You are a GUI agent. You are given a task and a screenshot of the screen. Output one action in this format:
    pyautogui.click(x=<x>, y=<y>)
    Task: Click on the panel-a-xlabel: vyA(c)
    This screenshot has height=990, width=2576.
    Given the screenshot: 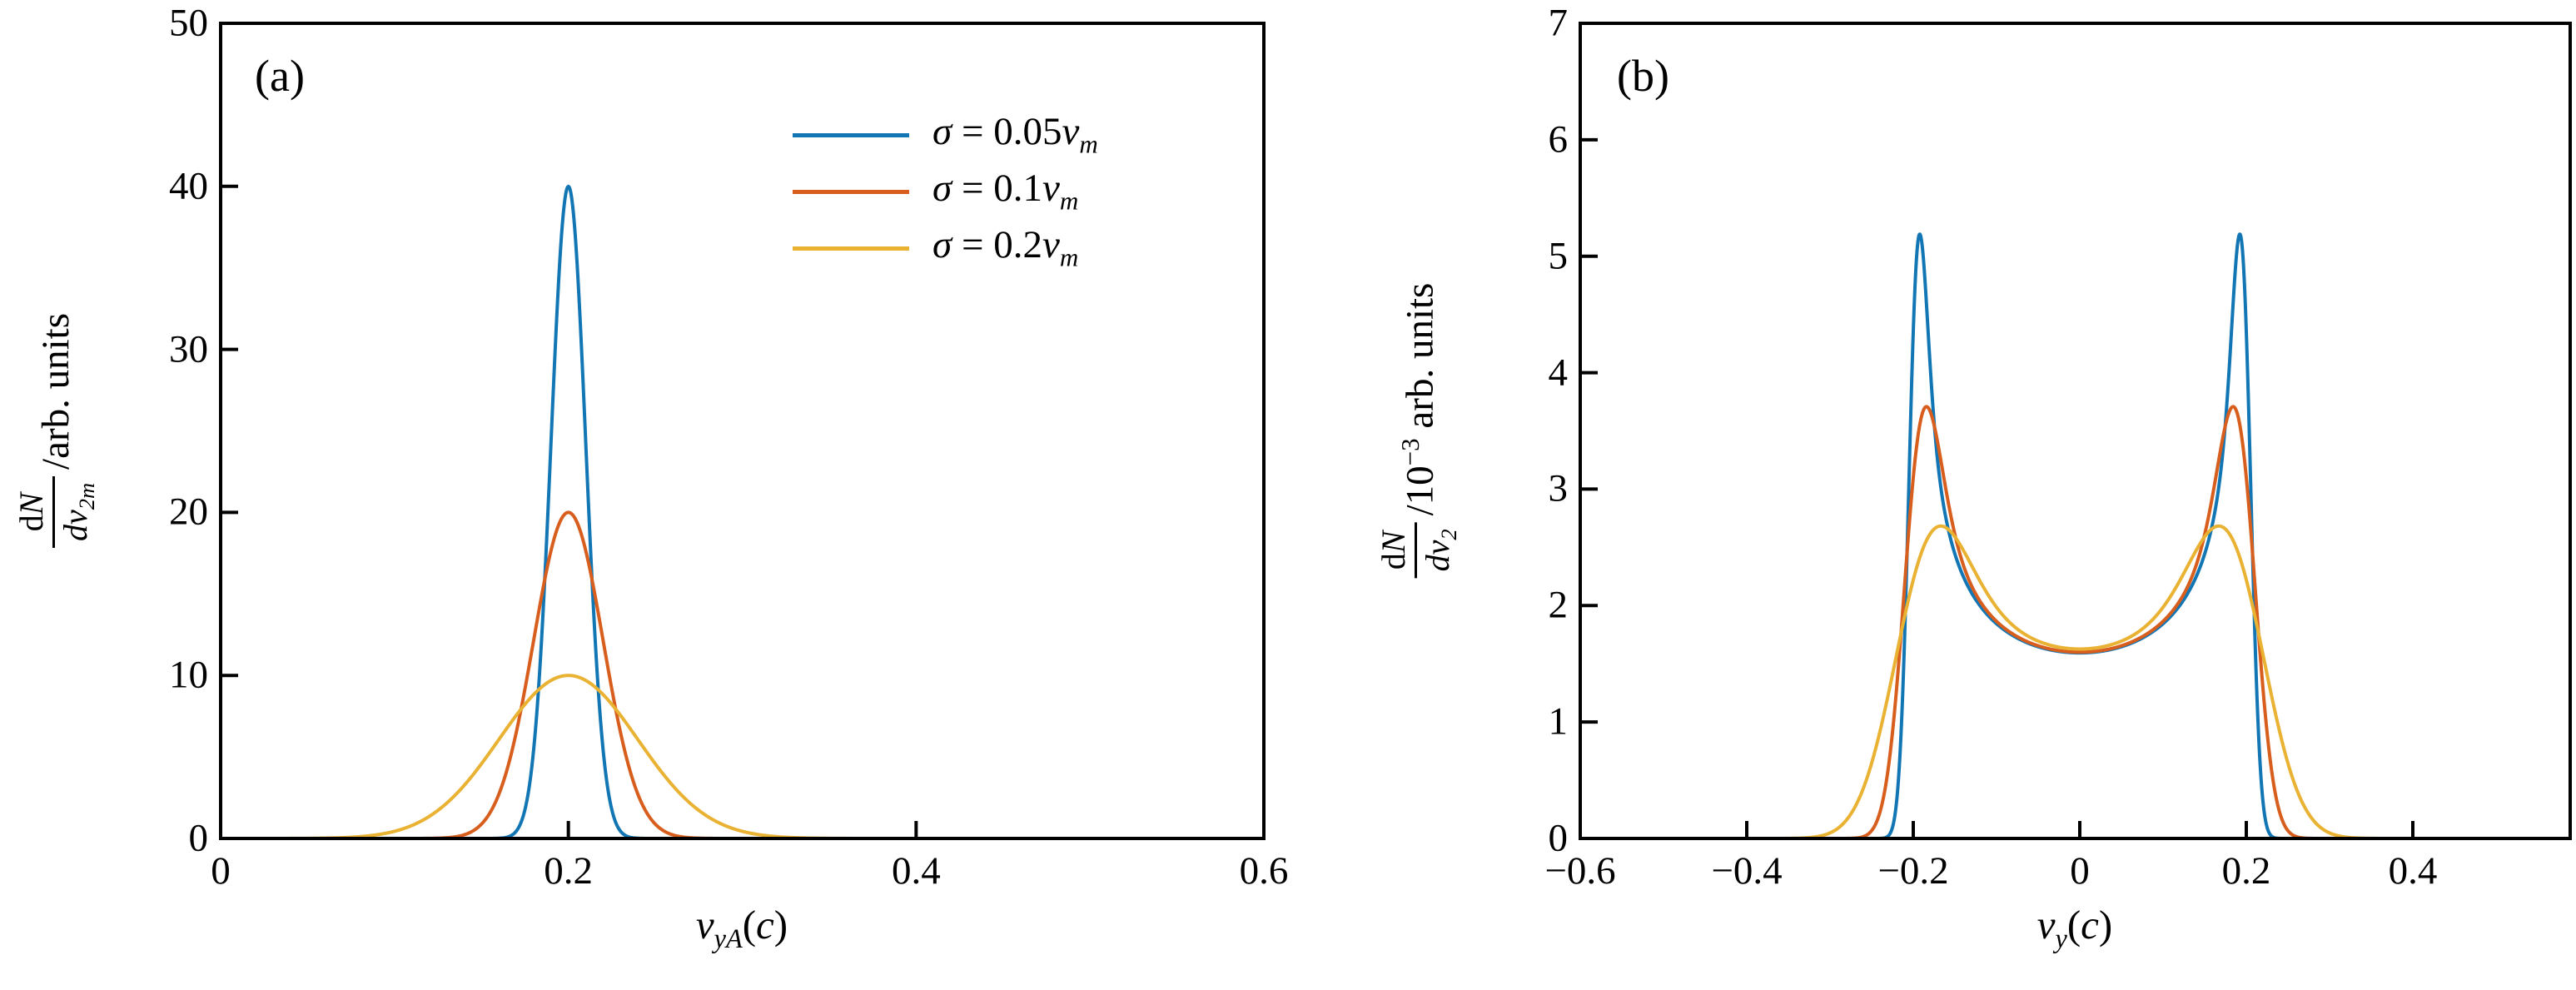 What is the action you would take?
    pyautogui.click(x=741, y=928)
    